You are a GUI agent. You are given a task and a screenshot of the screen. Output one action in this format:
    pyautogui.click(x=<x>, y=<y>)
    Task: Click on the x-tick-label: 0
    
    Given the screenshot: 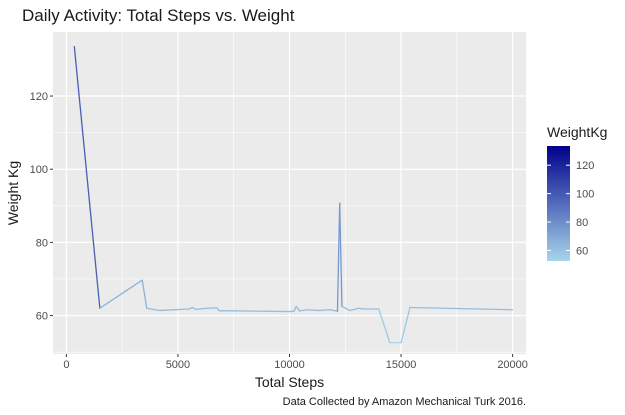 What is the action you would take?
    pyautogui.click(x=66, y=365)
    